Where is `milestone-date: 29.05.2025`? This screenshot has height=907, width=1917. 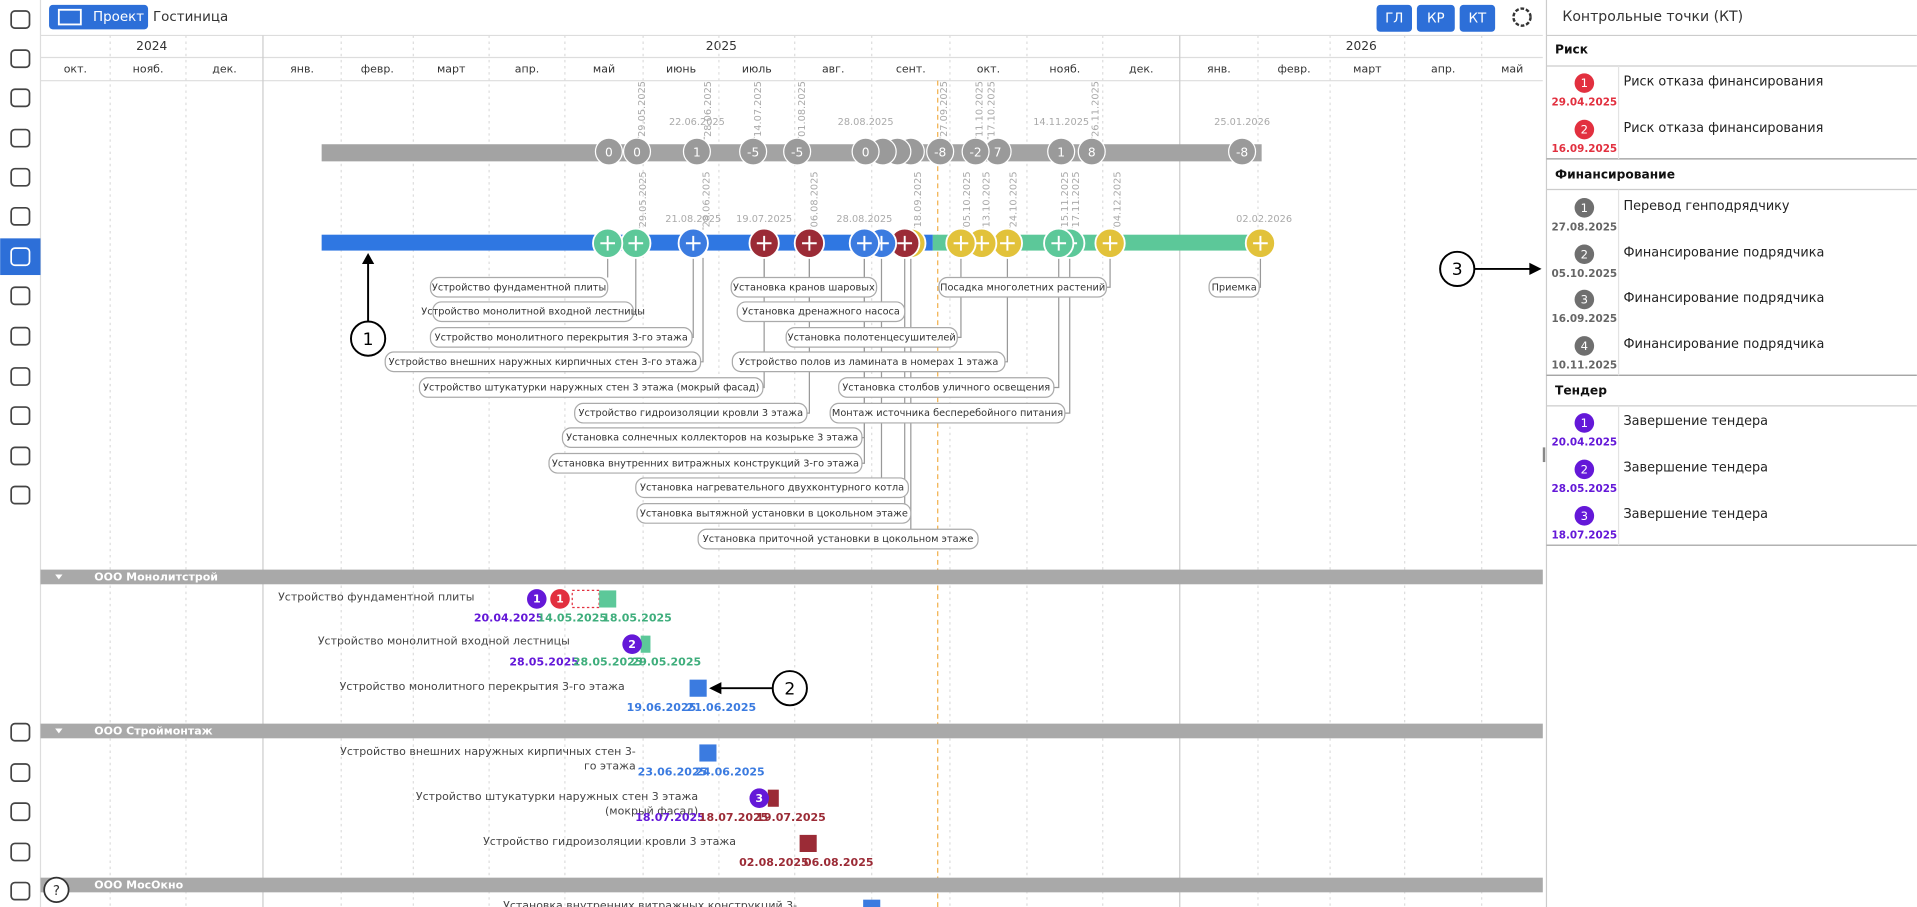
milestone-date: 29.05.2025 is located at coordinates (643, 199).